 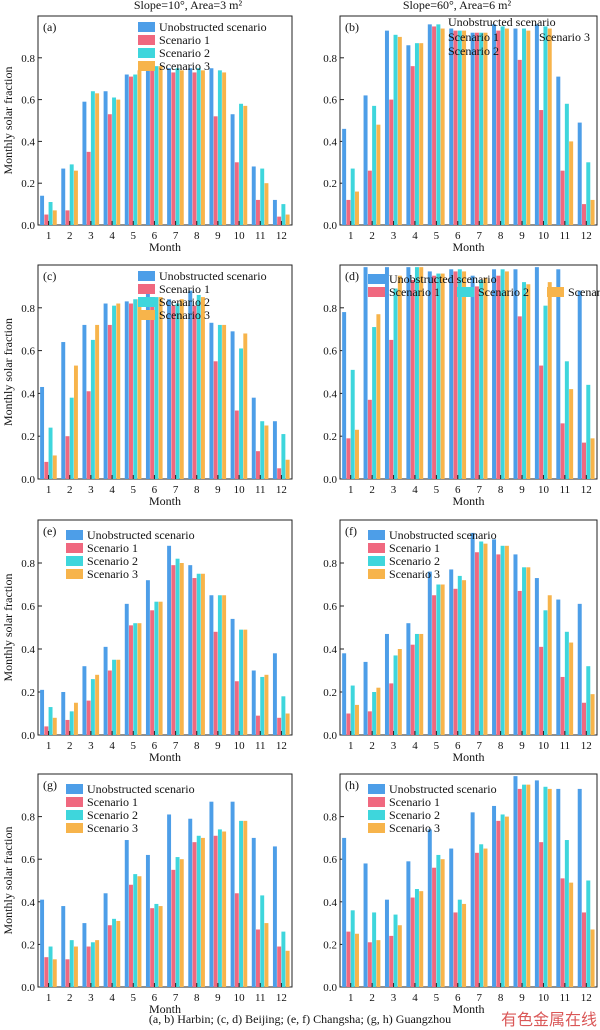 What do you see at coordinates (352, 27) in the screenshot?
I see `panel-label: (b)` at bounding box center [352, 27].